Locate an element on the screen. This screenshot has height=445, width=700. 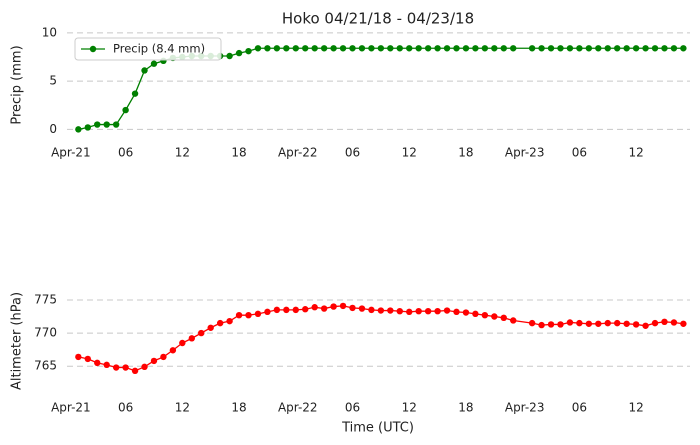
legend-box is located at coordinates (148, 49).